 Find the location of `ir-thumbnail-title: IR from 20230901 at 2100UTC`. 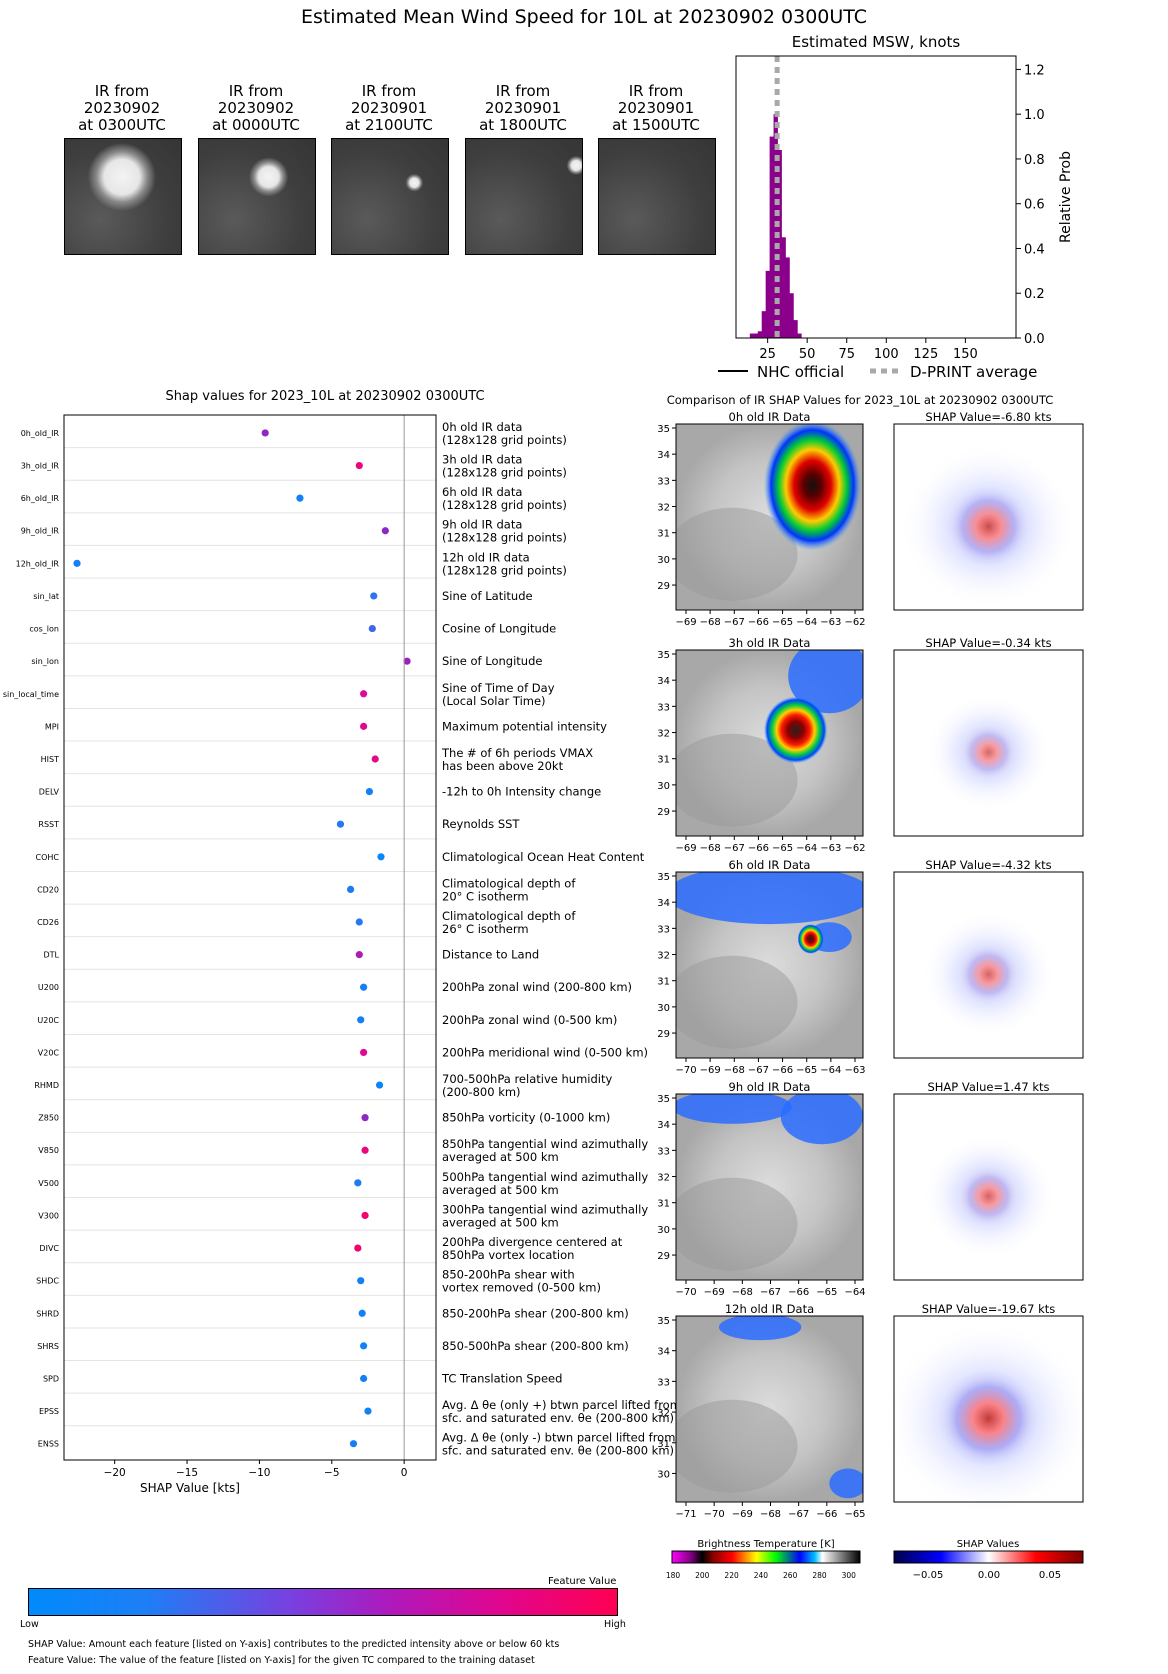

ir-thumbnail-title: IR from 20230901 at 2100UTC is located at coordinates (389, 108).